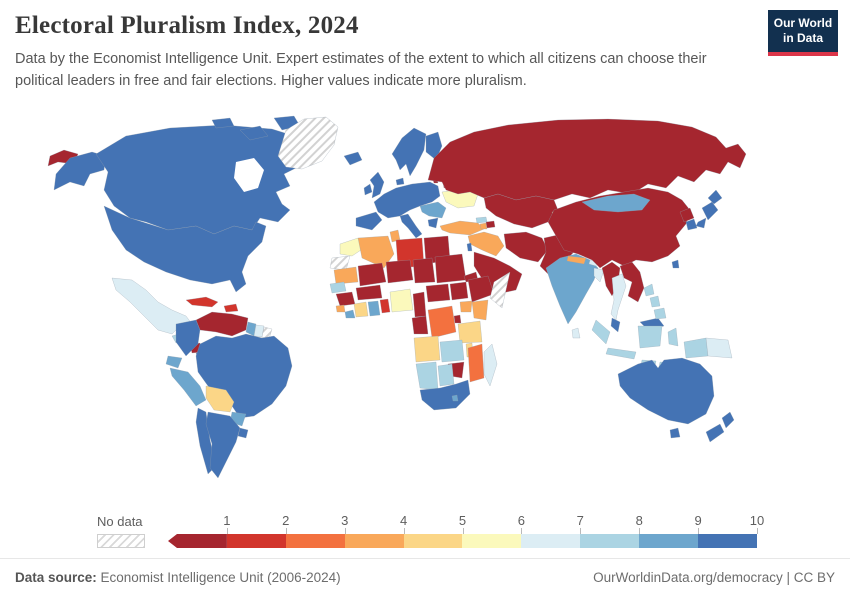 The width and height of the screenshot is (850, 600). Describe the element at coordinates (202, 179) in the screenshot. I see `country-canada` at that location.